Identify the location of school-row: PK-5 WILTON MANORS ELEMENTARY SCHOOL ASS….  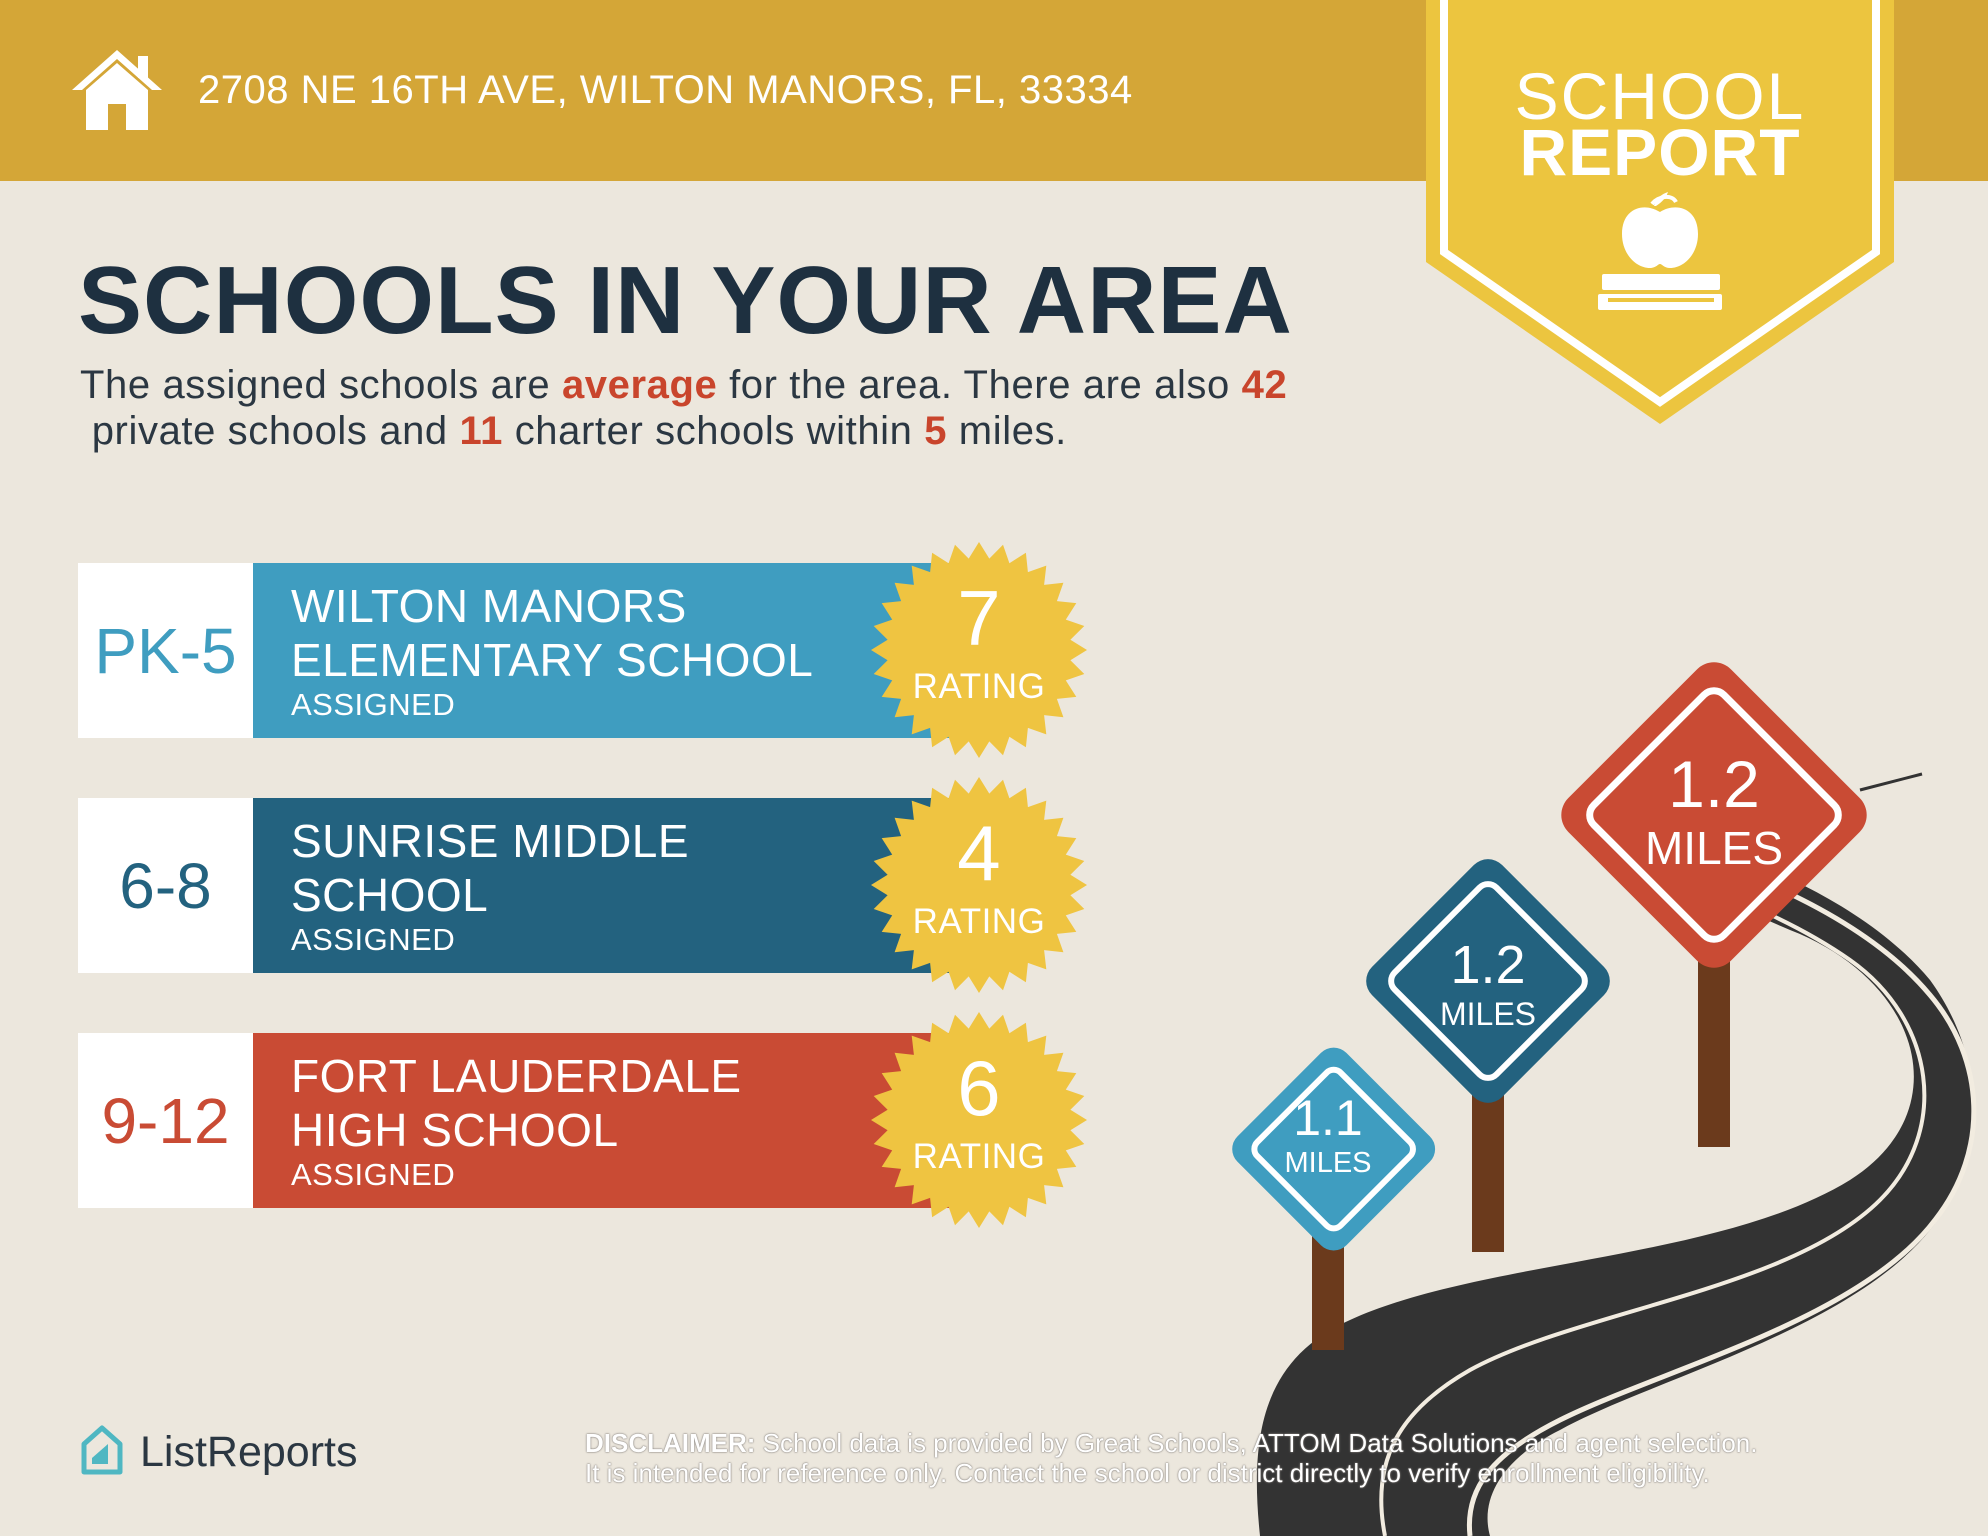
(583, 650).